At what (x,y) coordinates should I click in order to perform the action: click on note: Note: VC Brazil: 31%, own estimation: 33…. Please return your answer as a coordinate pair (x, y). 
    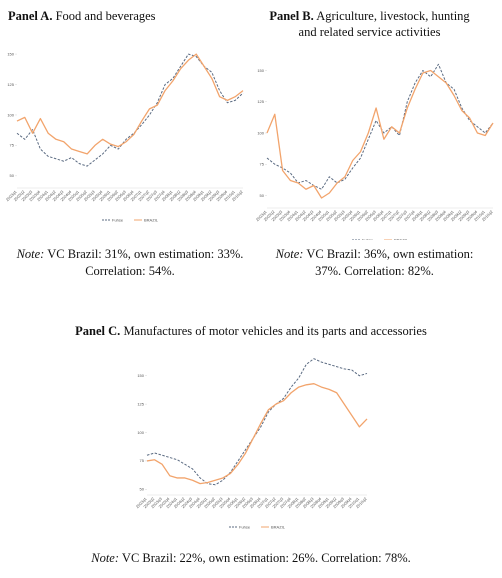
    Looking at the image, I should click on (130, 262).